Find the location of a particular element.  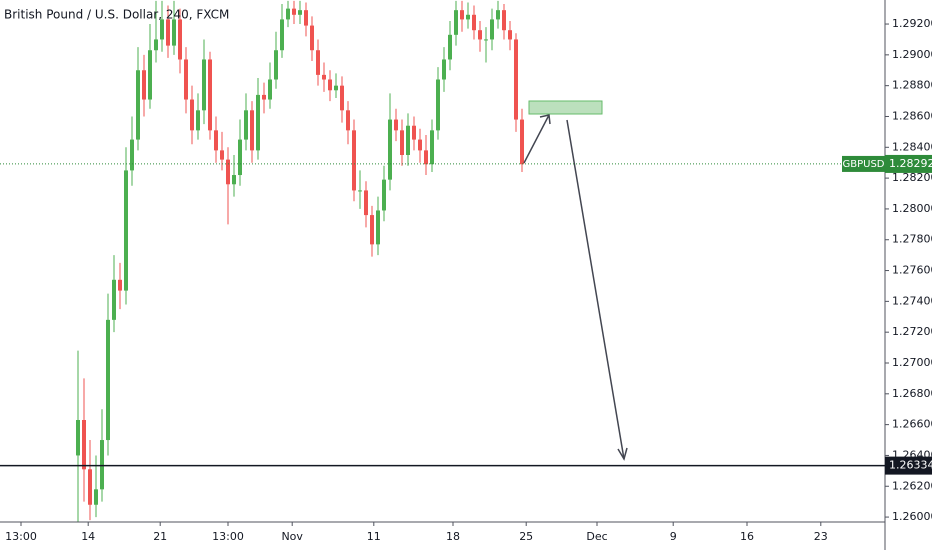

y-tick-label: 1.27600 is located at coordinates (912, 270).